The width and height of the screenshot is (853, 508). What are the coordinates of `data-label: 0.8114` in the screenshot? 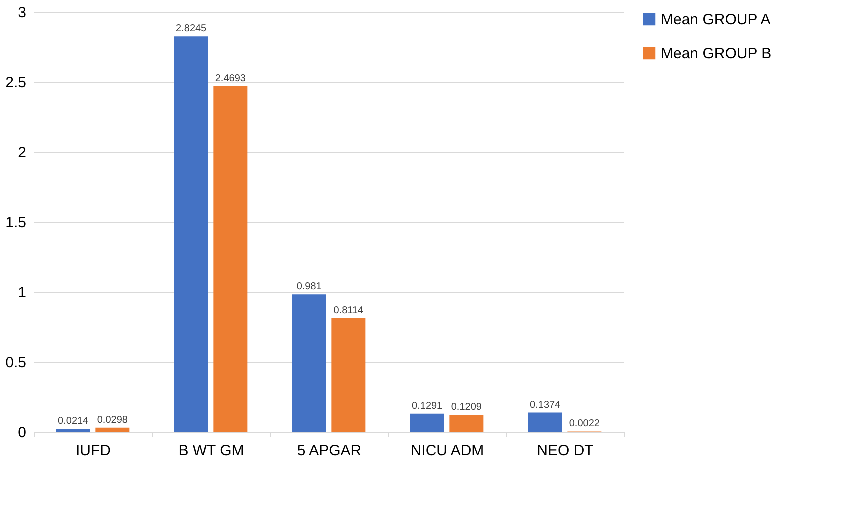 It's located at (349, 310).